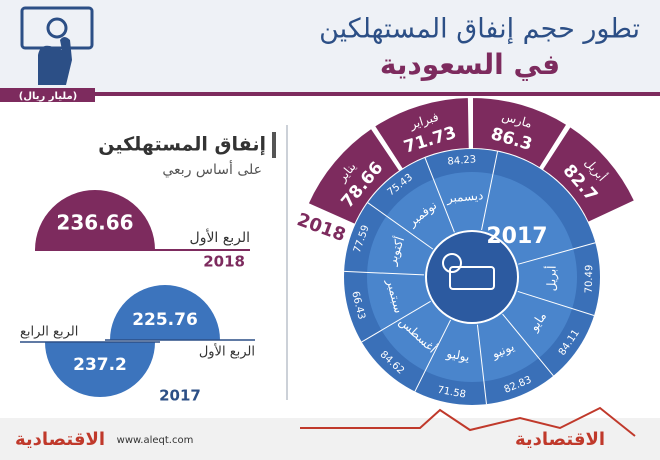 This screenshot has width=660, height=460. What do you see at coordinates (589, 279) in the screenshot?
I see `month-value: 70.49` at bounding box center [589, 279].